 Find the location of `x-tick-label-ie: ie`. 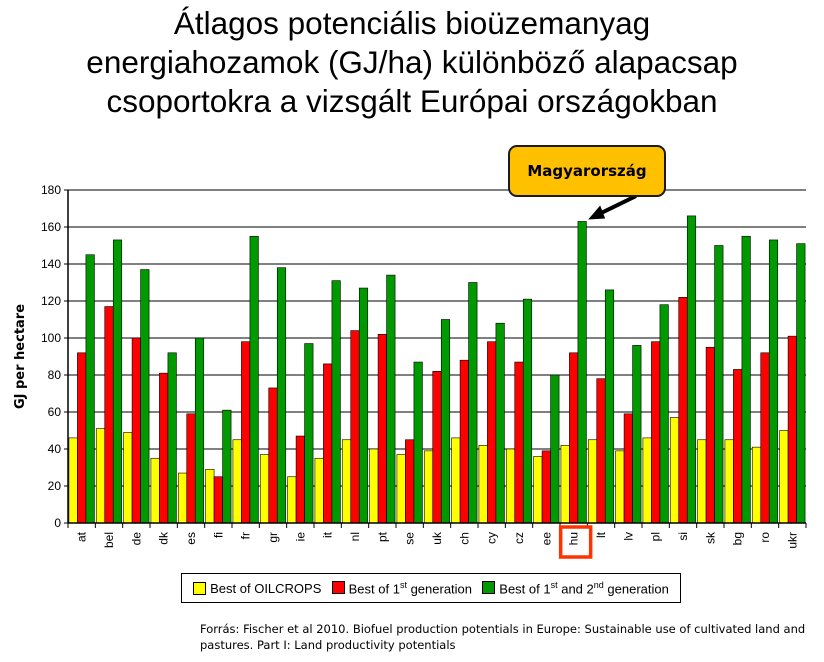

x-tick-label-ie: ie is located at coordinates (300, 537).